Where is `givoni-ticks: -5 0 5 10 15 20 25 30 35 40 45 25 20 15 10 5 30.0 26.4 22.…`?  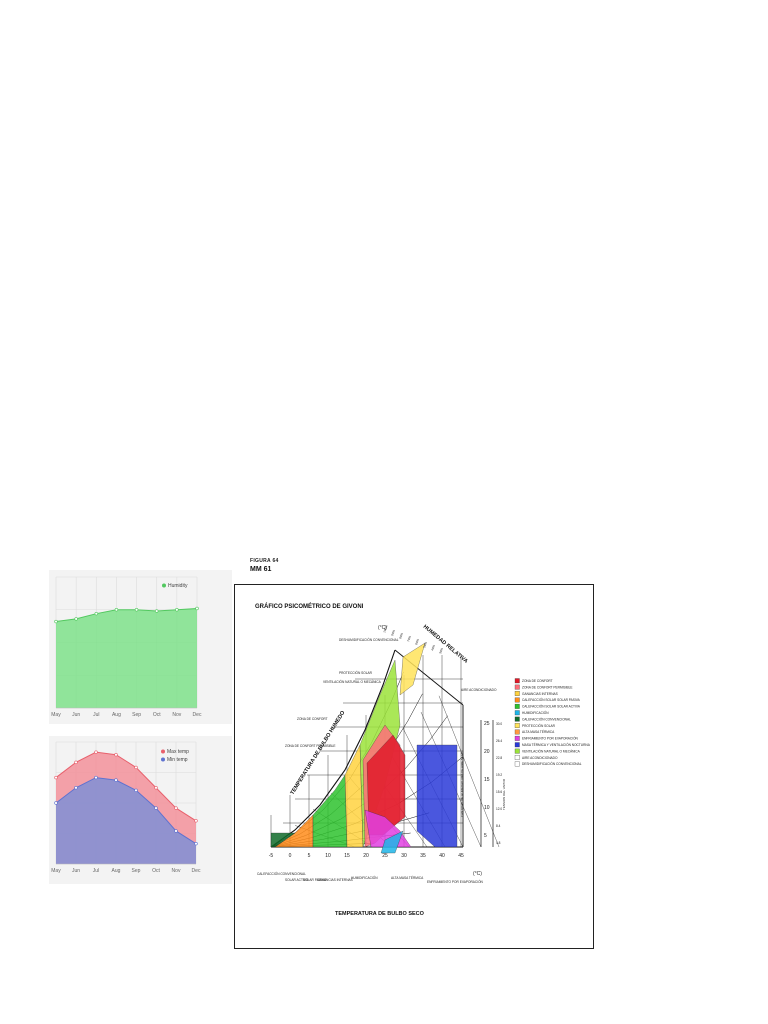
givoni-ticks: -5 0 5 10 15 20 25 30 35 40 45 25 20 15 10 5 30.0 26.4 22.… is located at coordinates (386, 741).